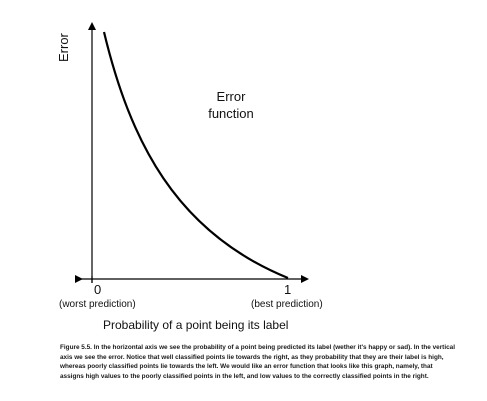  I want to click on worst-prediction-note: (worst prediction), so click(97, 304).